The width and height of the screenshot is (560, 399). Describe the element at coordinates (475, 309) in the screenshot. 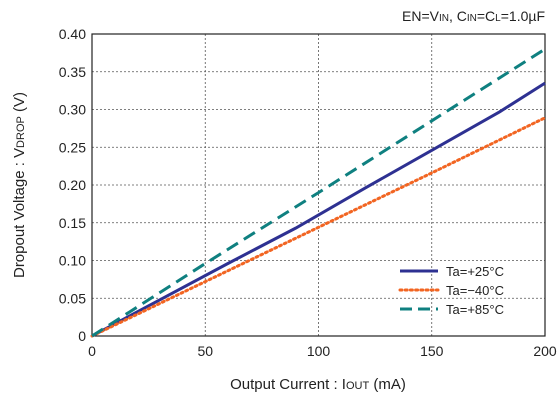

I see `legend-label: Ta=+85°C` at that location.